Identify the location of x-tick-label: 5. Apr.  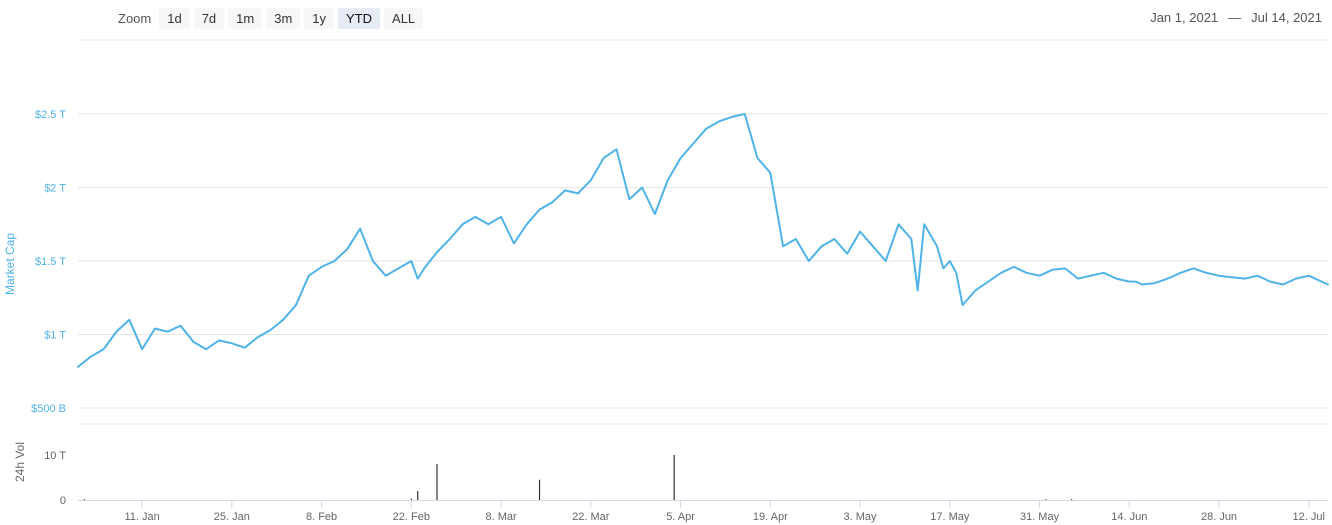
(680, 517).